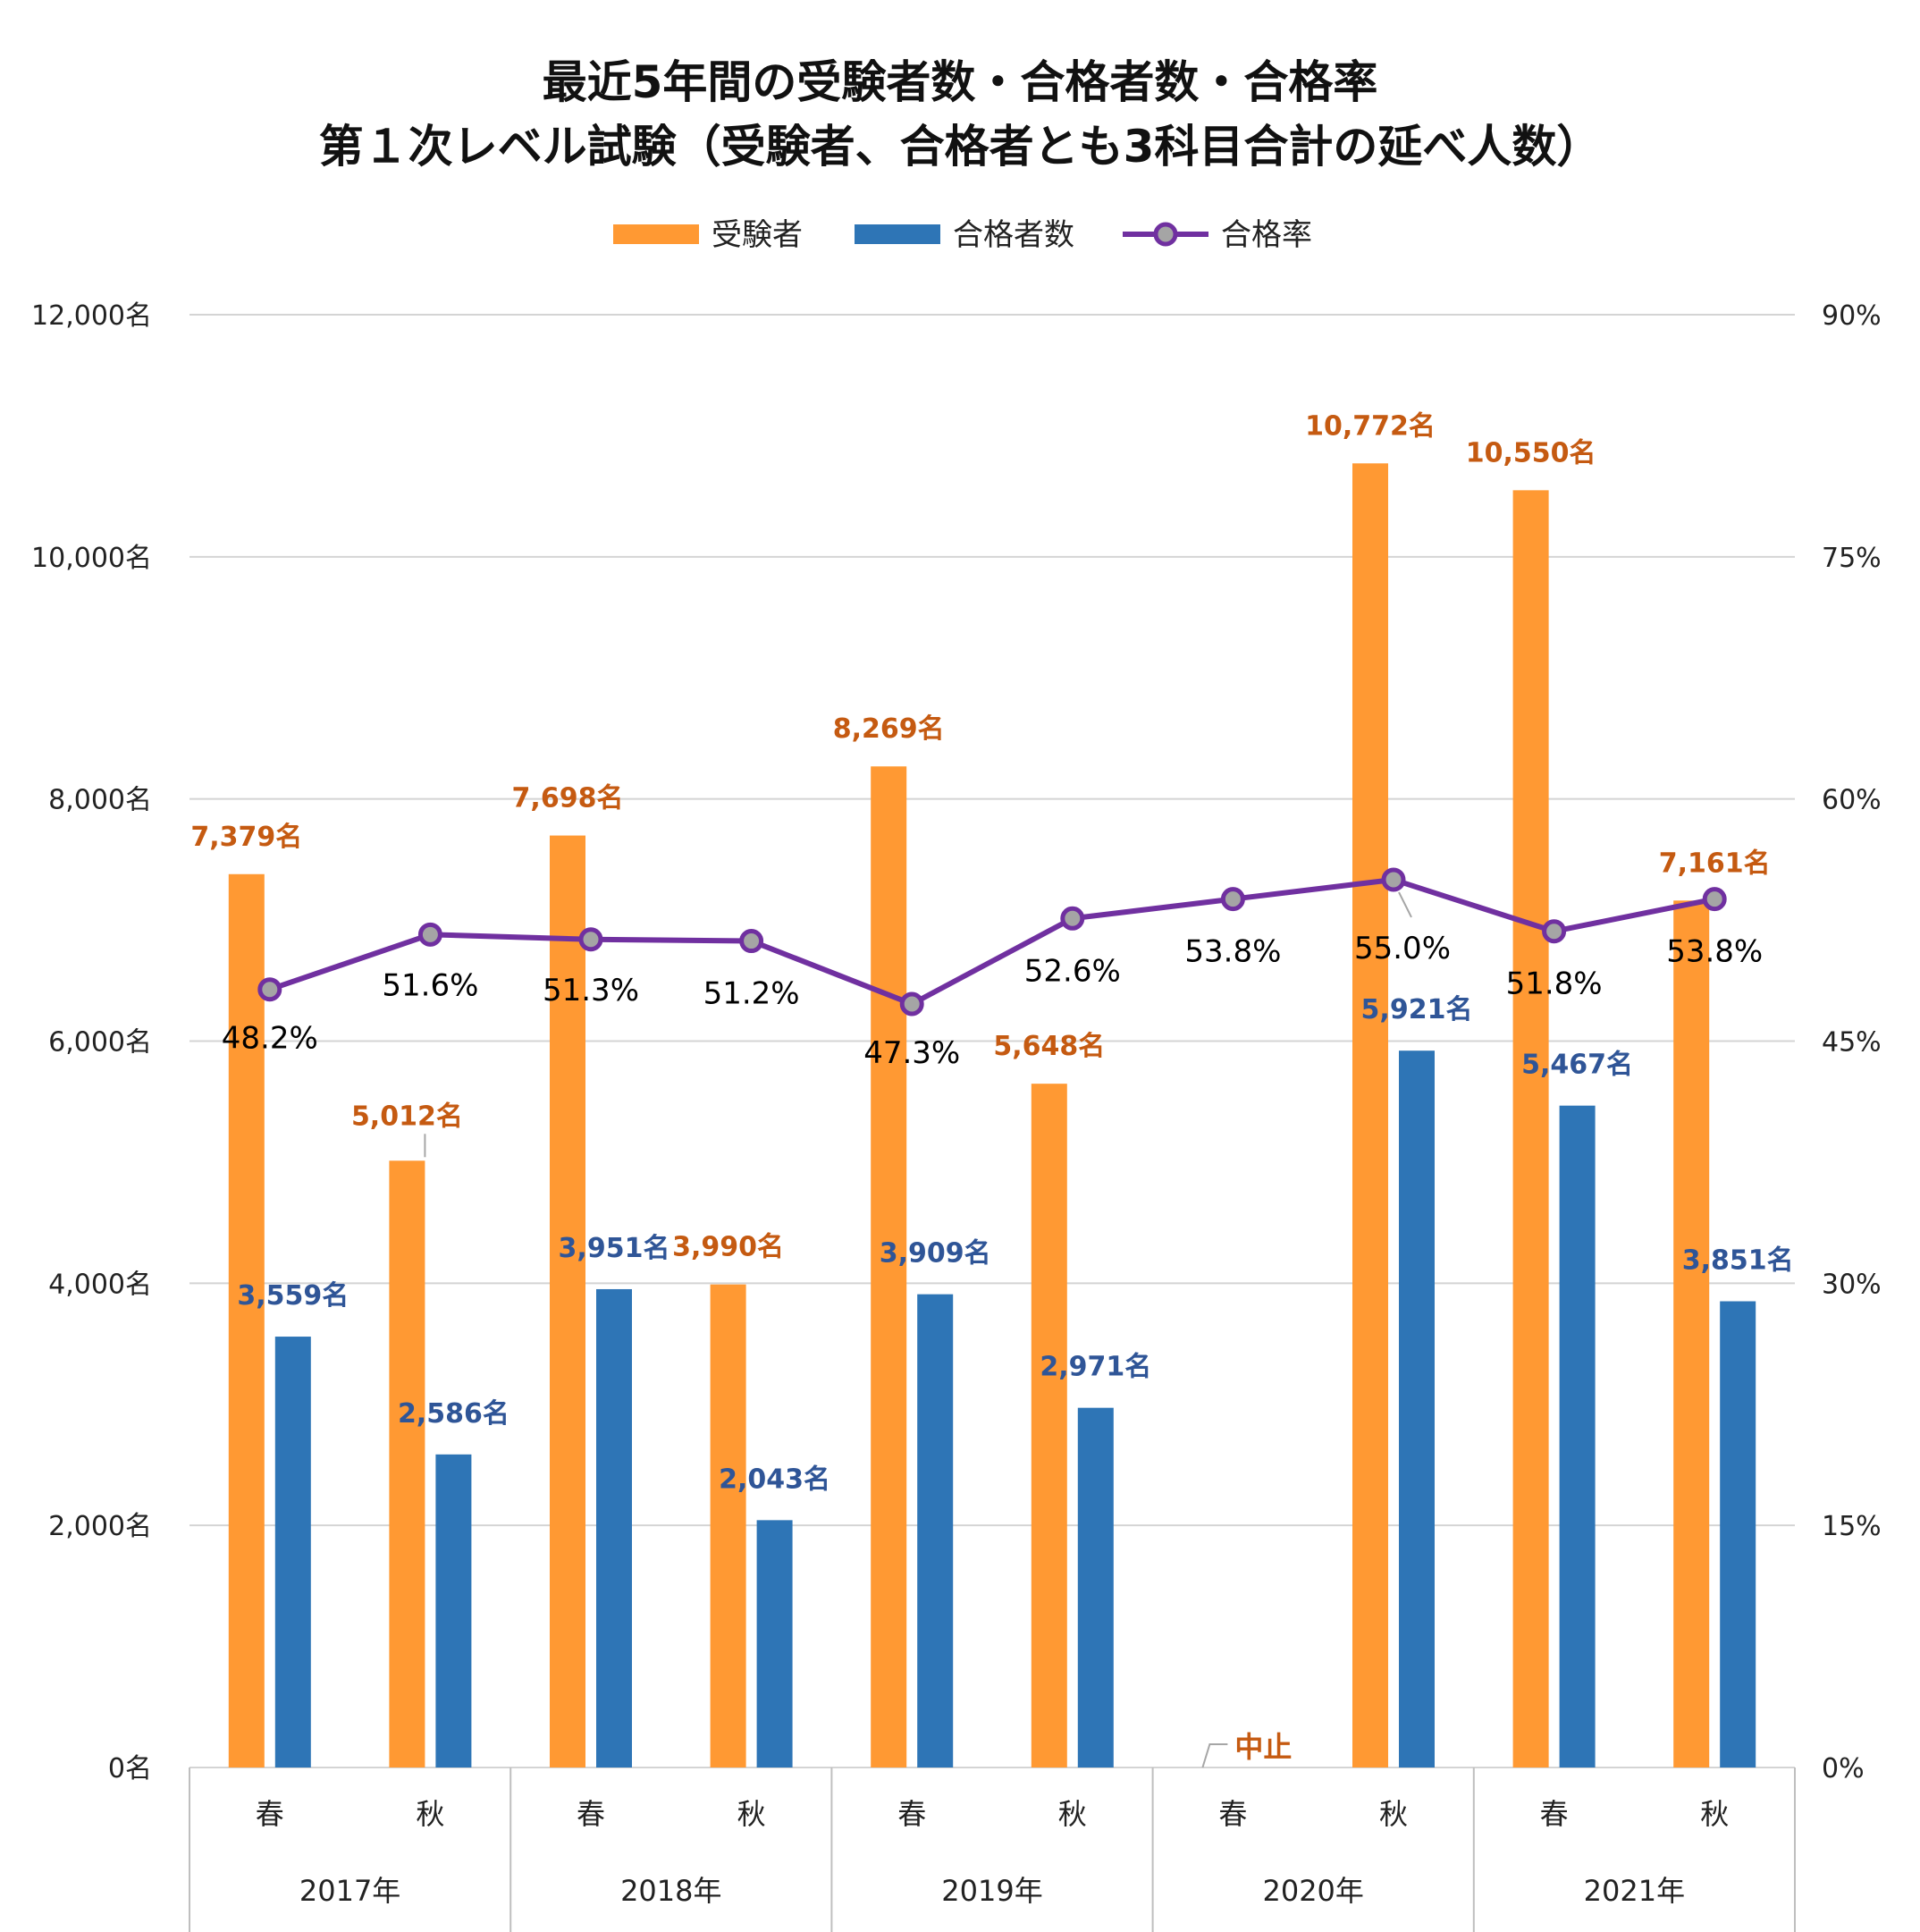 The image size is (1920, 1932). What do you see at coordinates (100, 1284) in the screenshot?
I see `y-left-tick-label: 4,000名` at bounding box center [100, 1284].